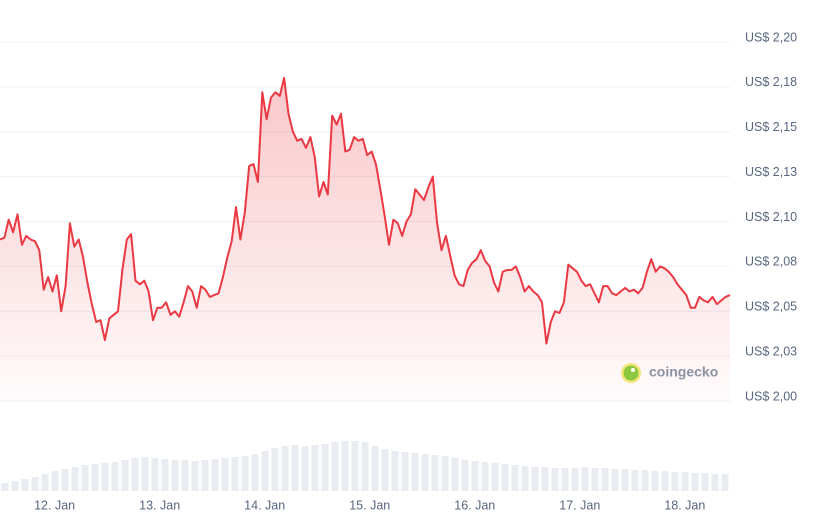  What do you see at coordinates (579, 505) in the screenshot?
I see `x-tick-label: 17. Jan` at bounding box center [579, 505].